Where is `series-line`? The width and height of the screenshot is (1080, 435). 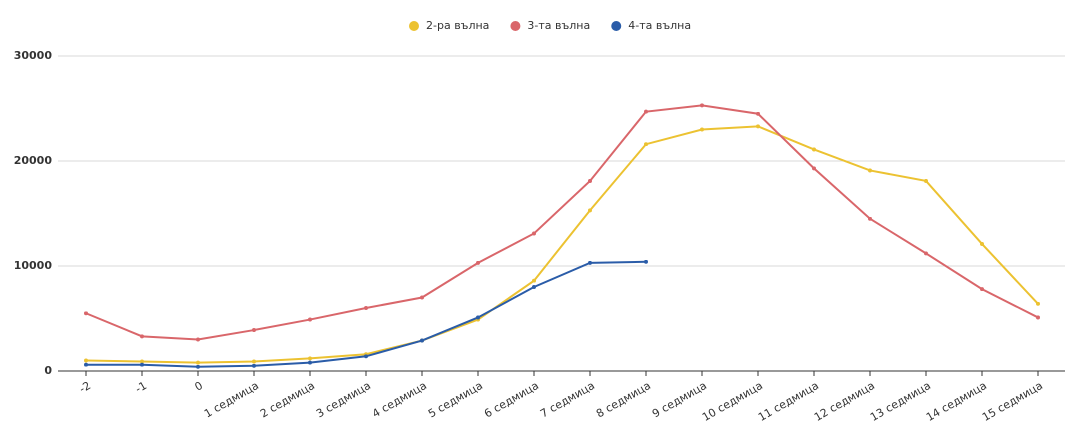 series-line is located at coordinates (366, 314).